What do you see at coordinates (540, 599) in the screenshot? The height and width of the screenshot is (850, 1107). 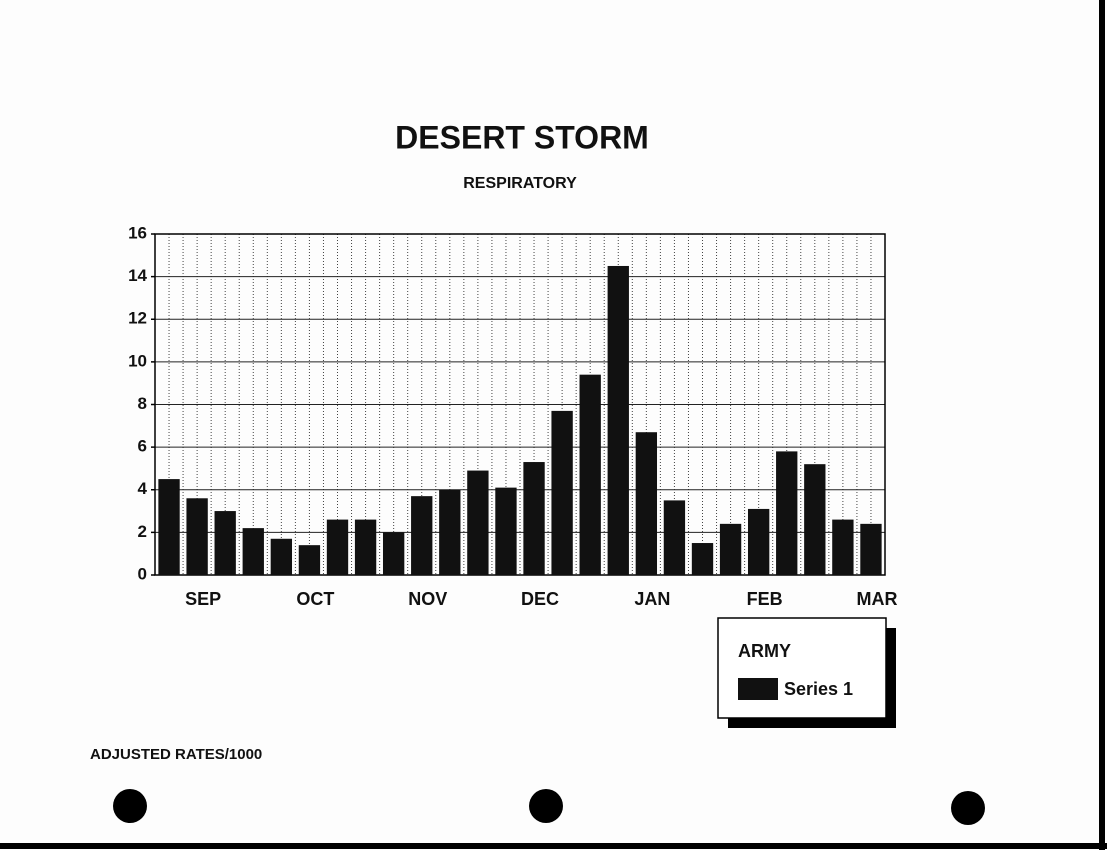 I see `x-tick-label: DEC` at bounding box center [540, 599].